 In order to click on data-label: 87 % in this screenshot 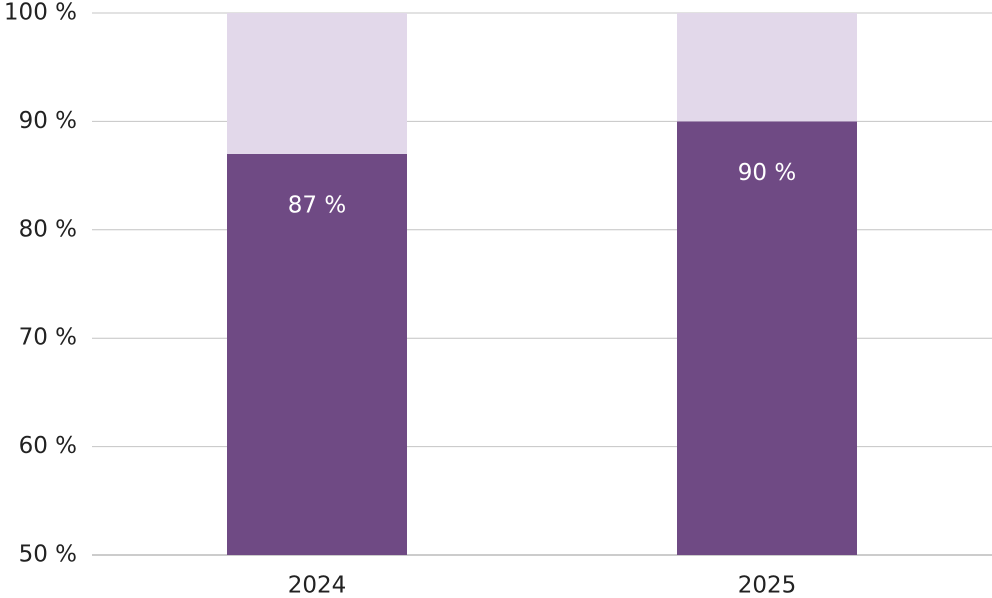, I will do `click(317, 205)`.